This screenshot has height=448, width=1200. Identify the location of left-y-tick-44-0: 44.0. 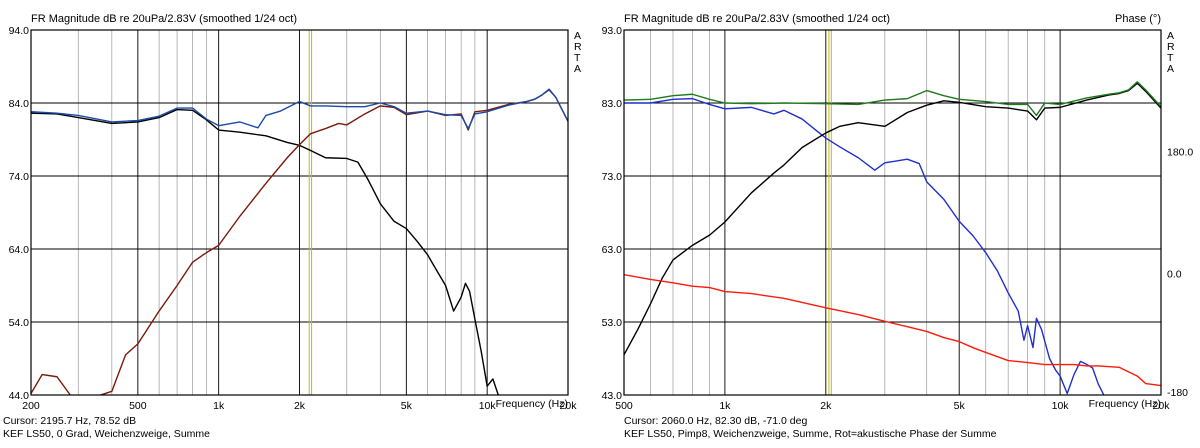
(19, 396).